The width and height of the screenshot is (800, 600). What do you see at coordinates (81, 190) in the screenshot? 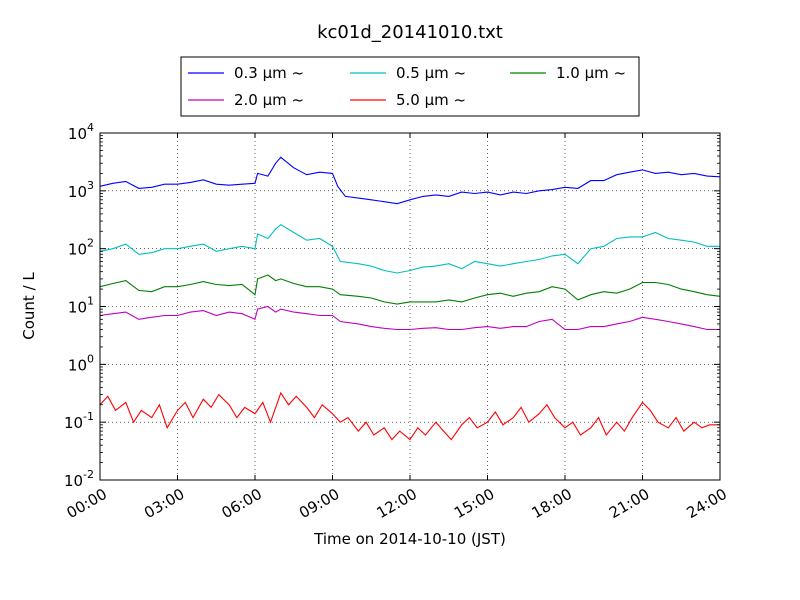
I see `y-tick-label: 10³` at bounding box center [81, 190].